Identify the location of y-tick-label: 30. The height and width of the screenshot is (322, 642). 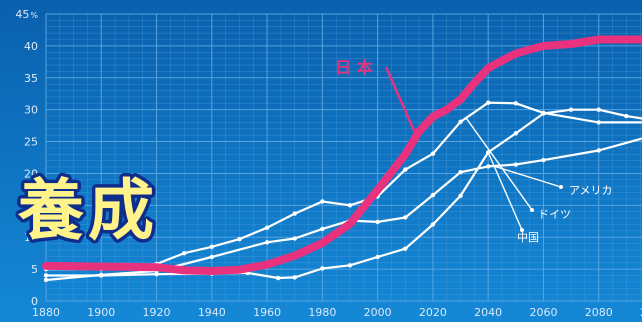
(31, 110).